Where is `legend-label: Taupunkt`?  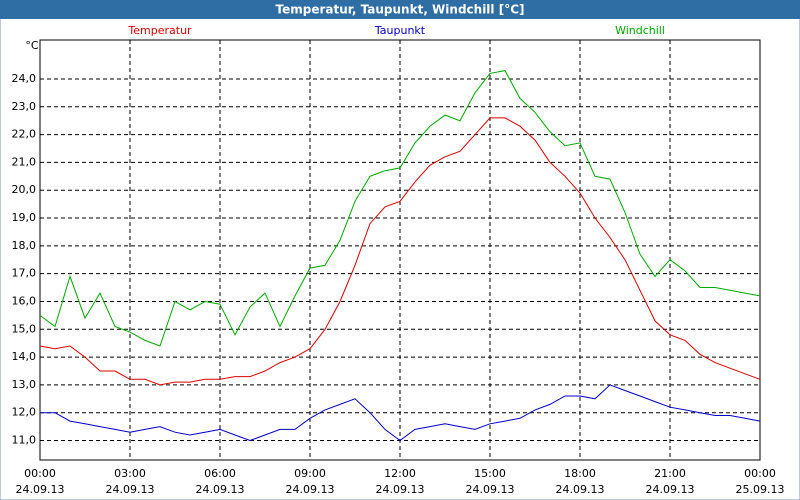
legend-label: Taupunkt is located at coordinates (400, 30).